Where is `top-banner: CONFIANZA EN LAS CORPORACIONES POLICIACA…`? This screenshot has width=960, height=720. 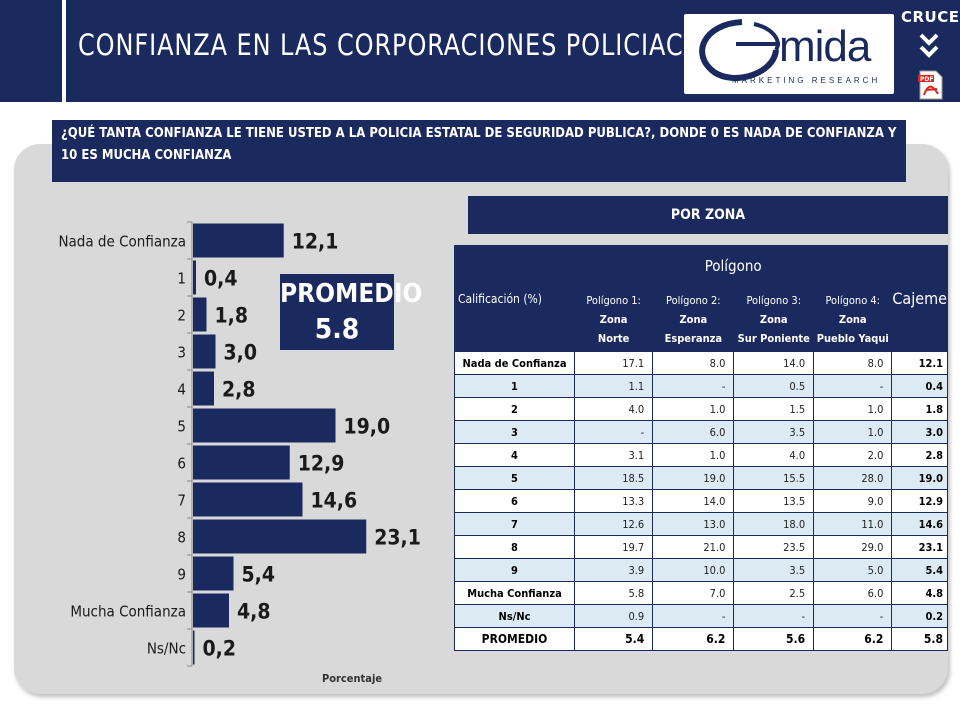 top-banner: CONFIANZA EN LAS CORPORACIONES POLICIACA… is located at coordinates (480, 51).